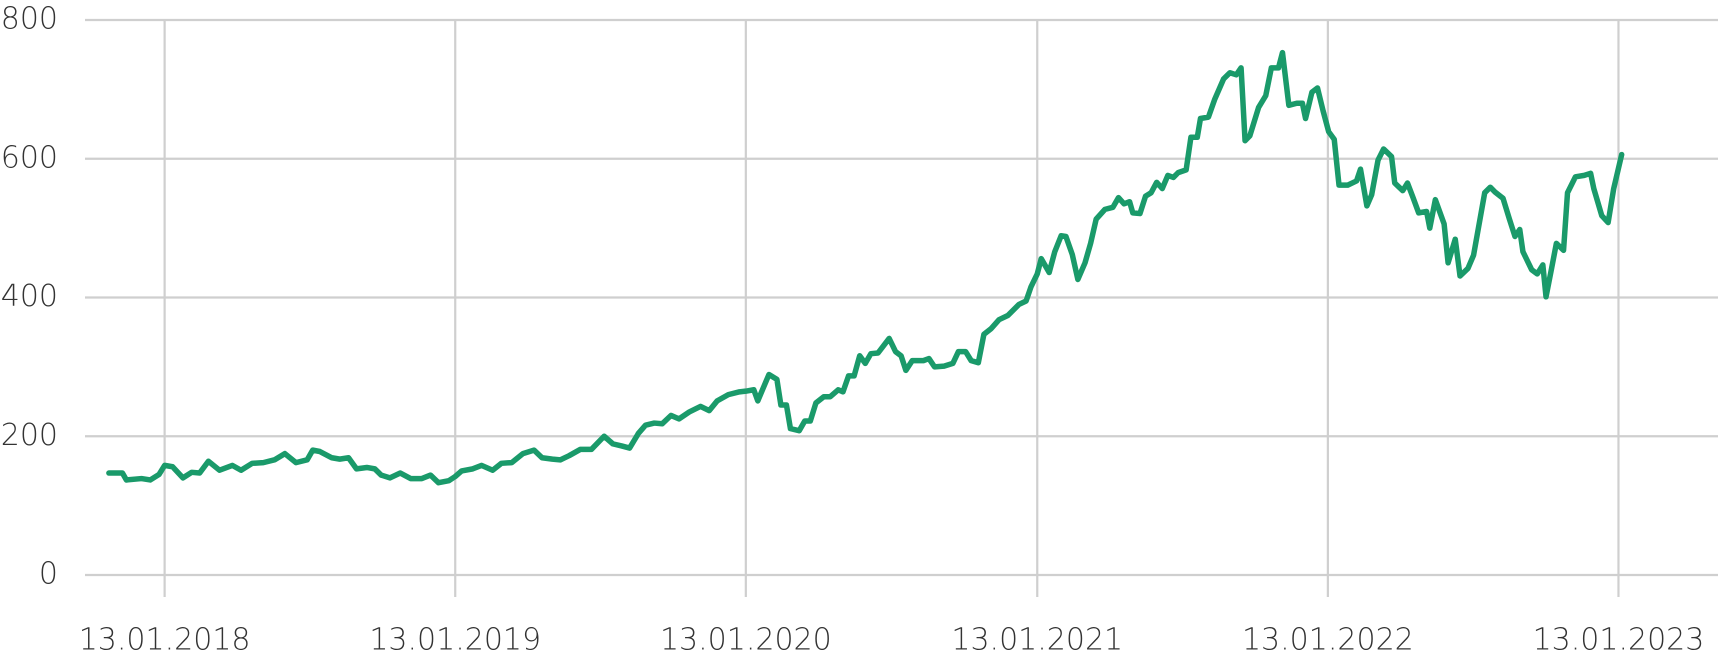 This screenshot has height=658, width=1718. Describe the element at coordinates (165, 640) in the screenshot. I see `x-tick-label: 13.01.2018` at that location.